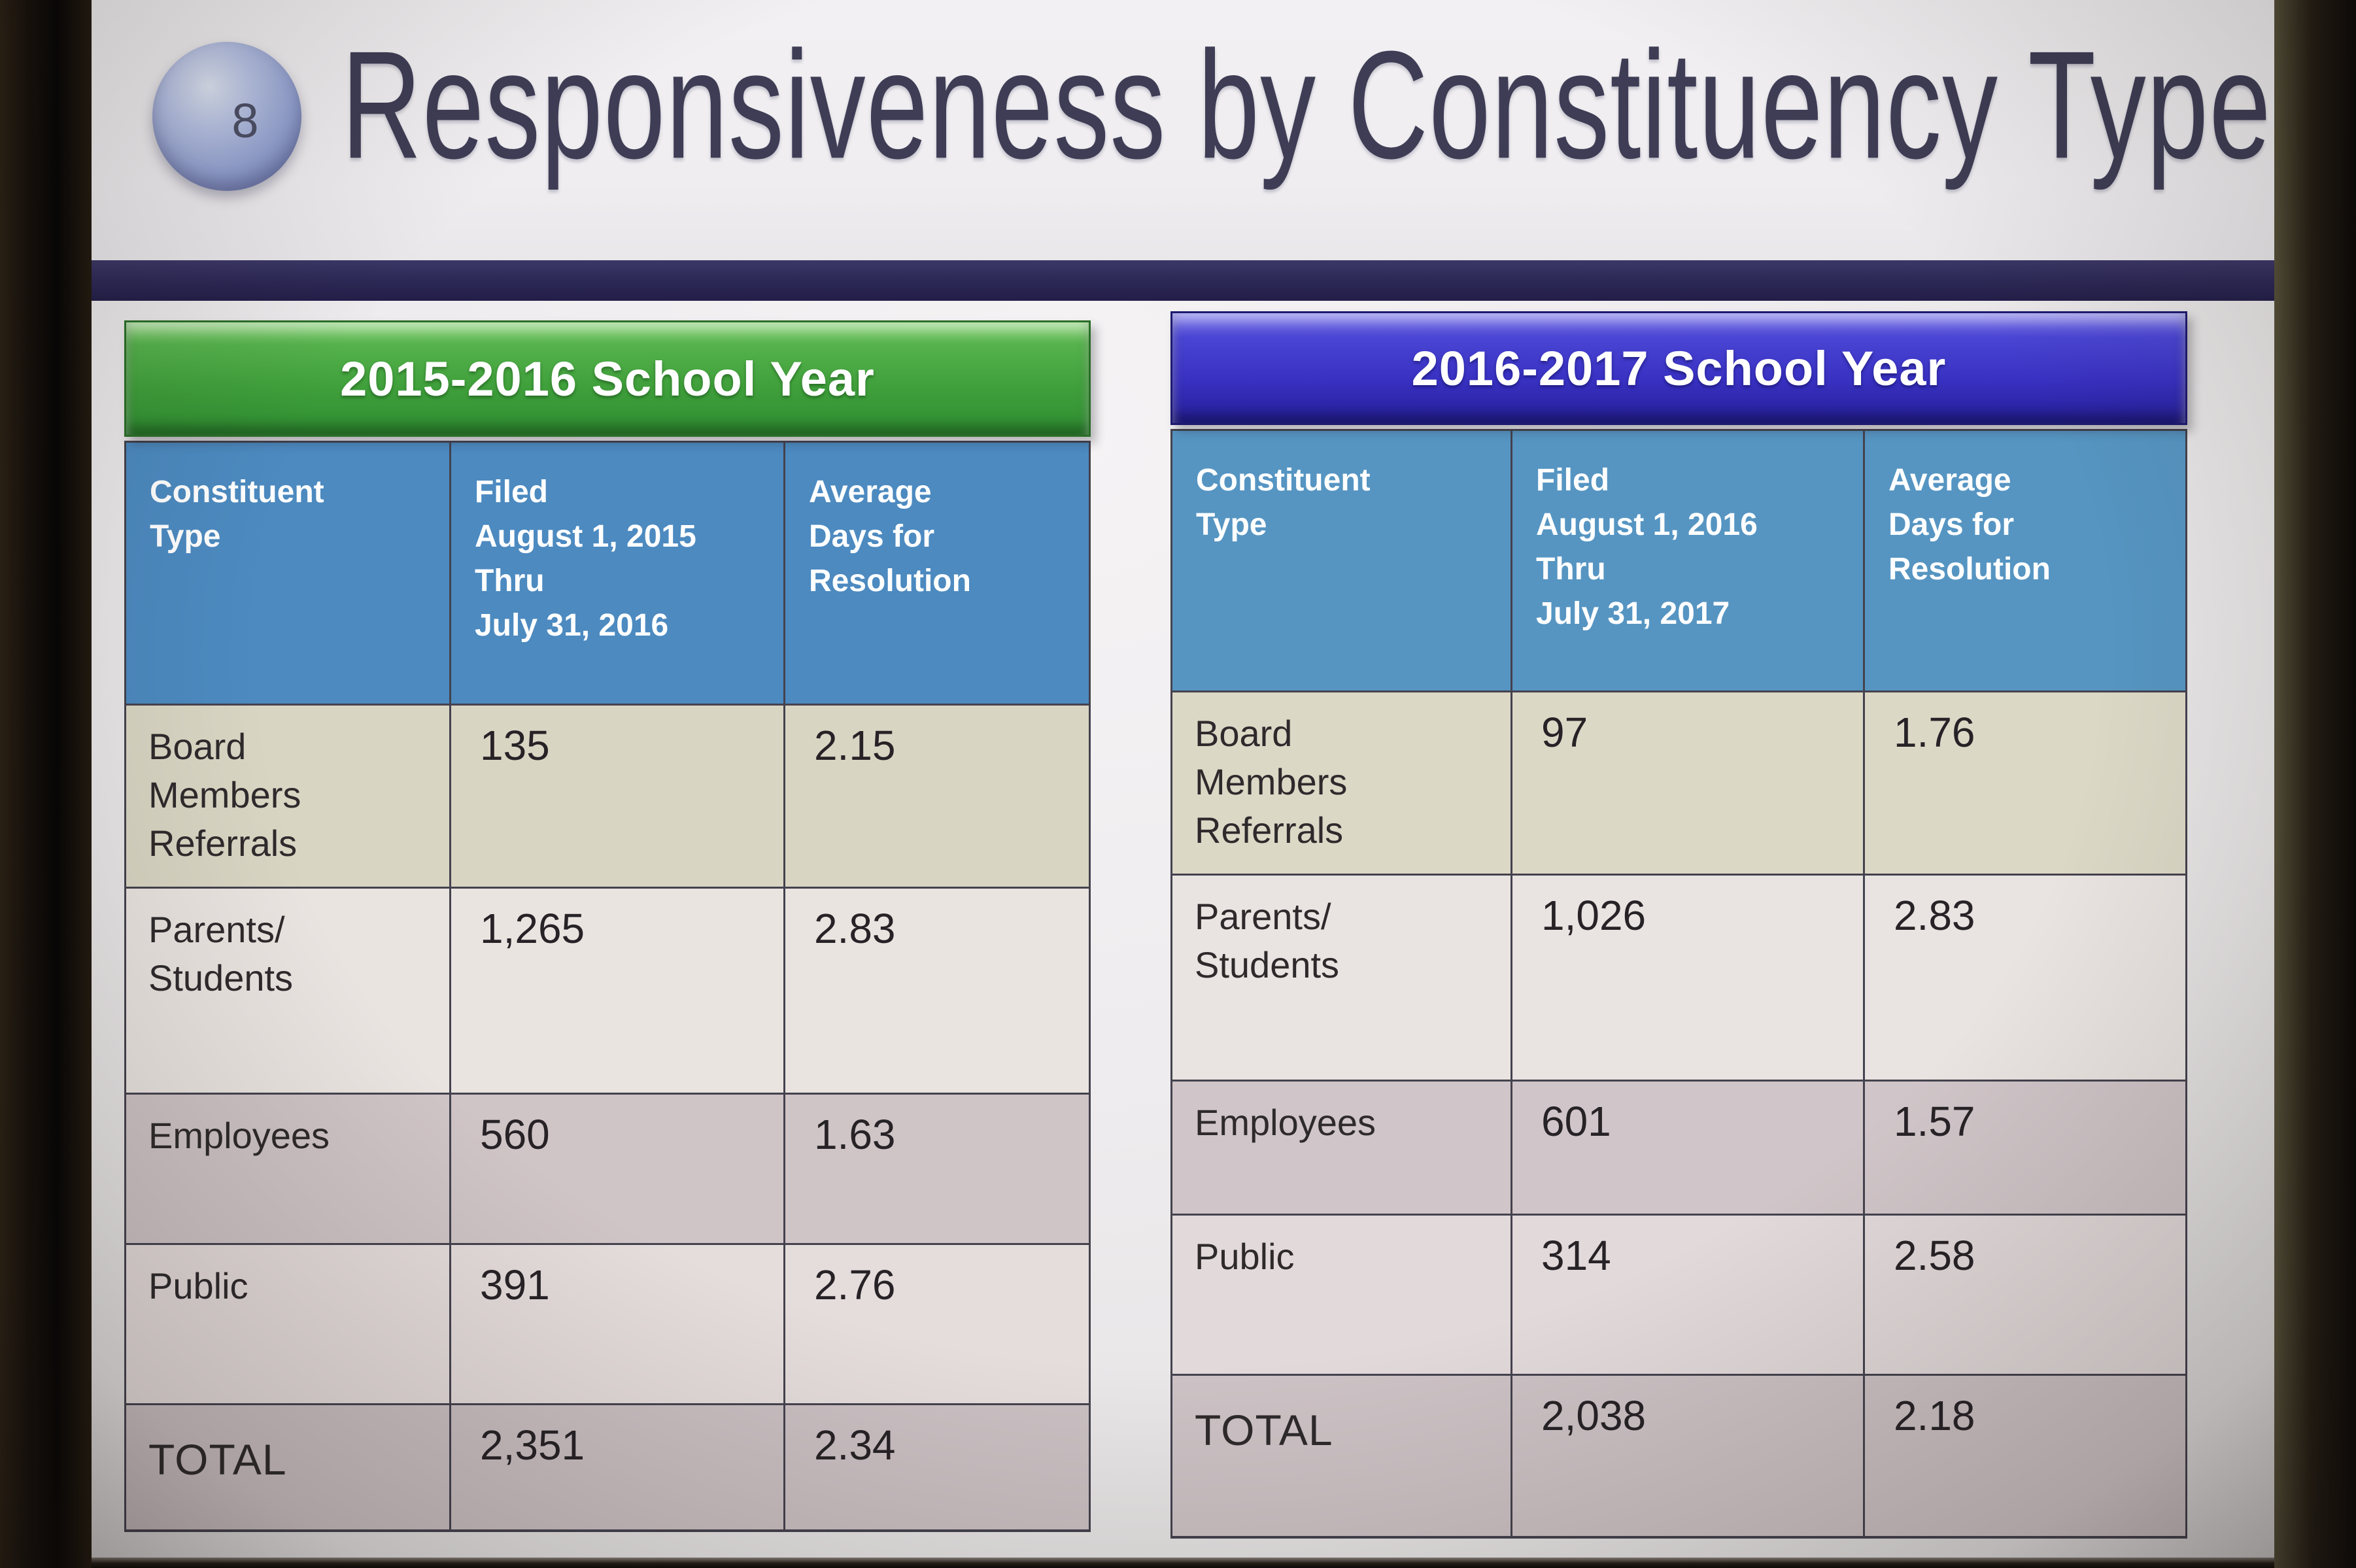 The width and height of the screenshot is (2356, 1568). Describe the element at coordinates (2024, 1456) in the screenshot. I see `cell-average: 2.18` at that location.